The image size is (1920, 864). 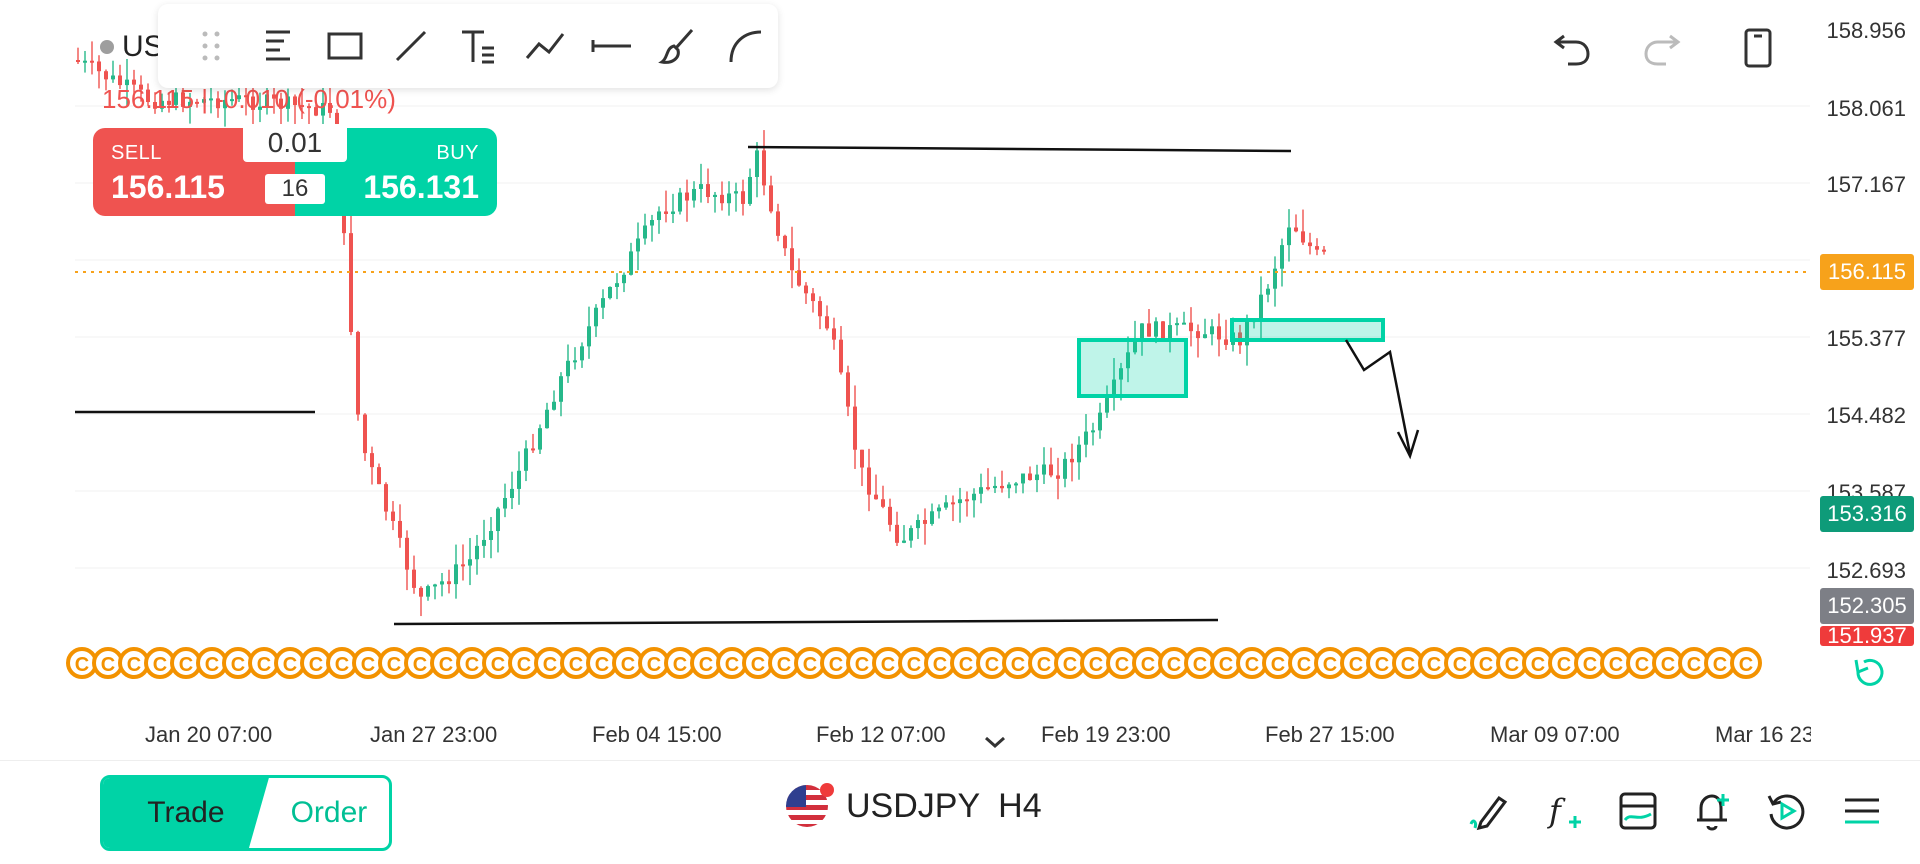 I want to click on x-axis-label: Mar 09 07:00, so click(x=1555, y=734).